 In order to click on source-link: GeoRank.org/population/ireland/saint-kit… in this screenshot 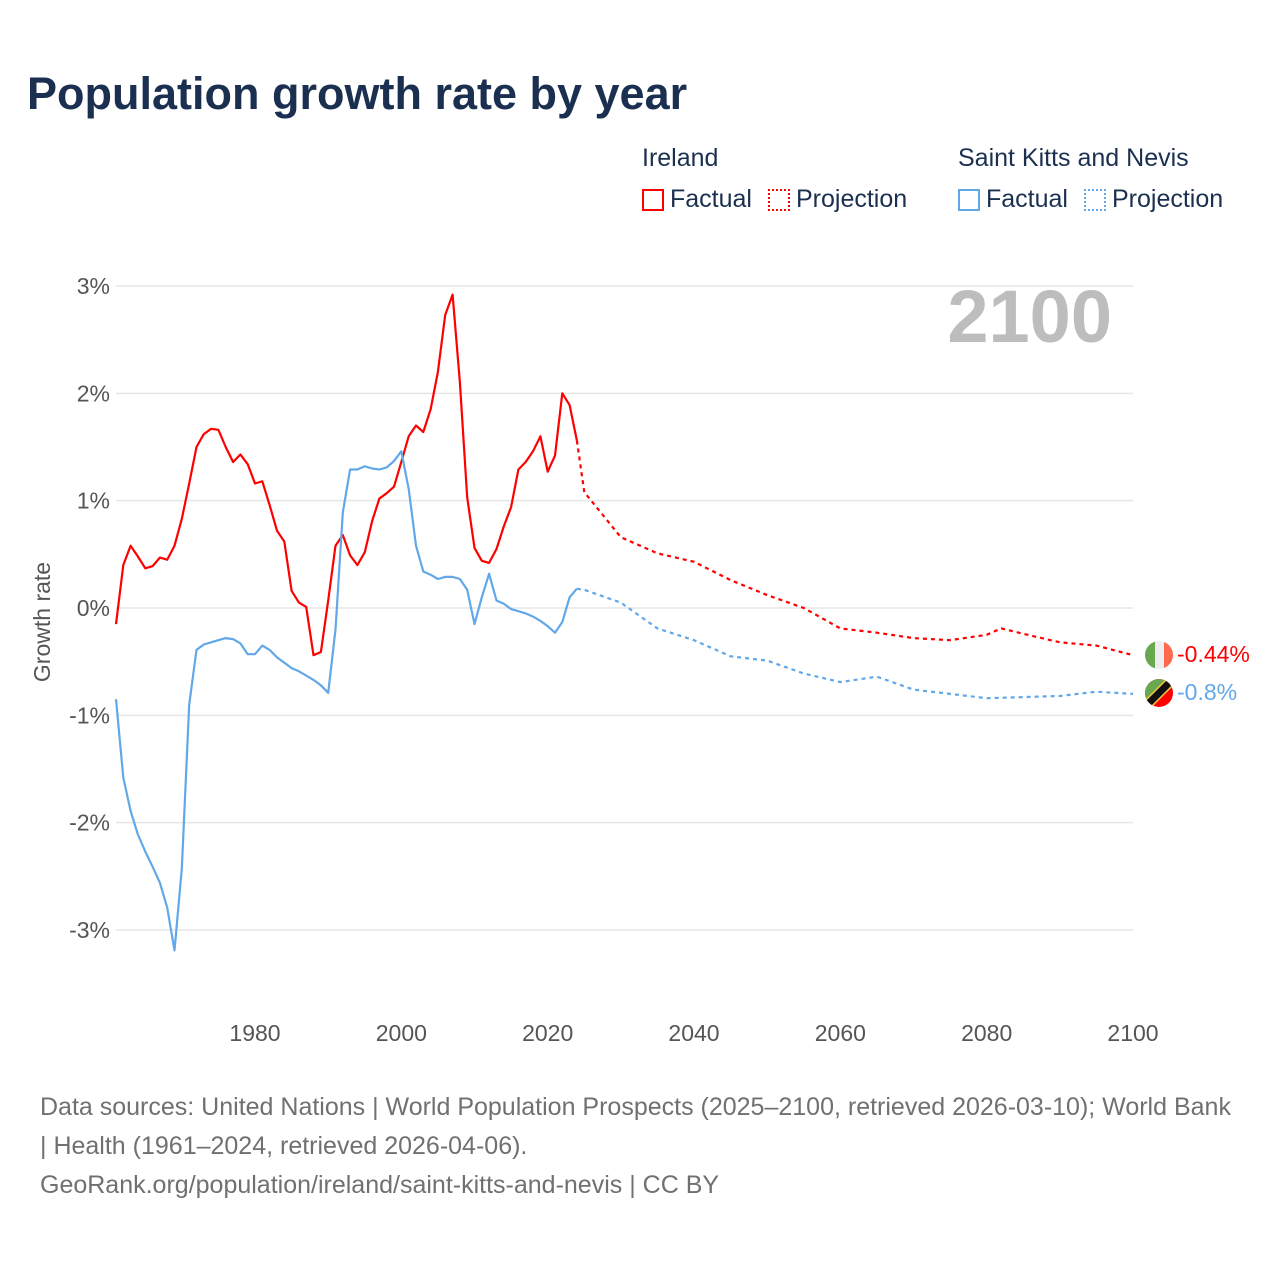, I will do `click(380, 1185)`.